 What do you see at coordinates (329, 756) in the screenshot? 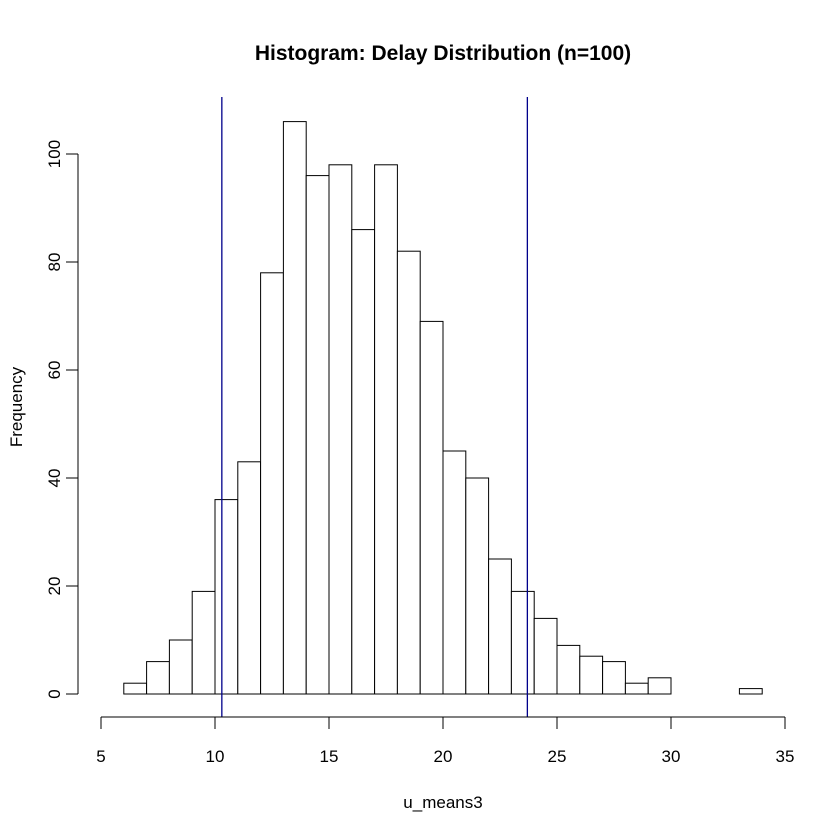
I see `x-tick-label-2: 15` at bounding box center [329, 756].